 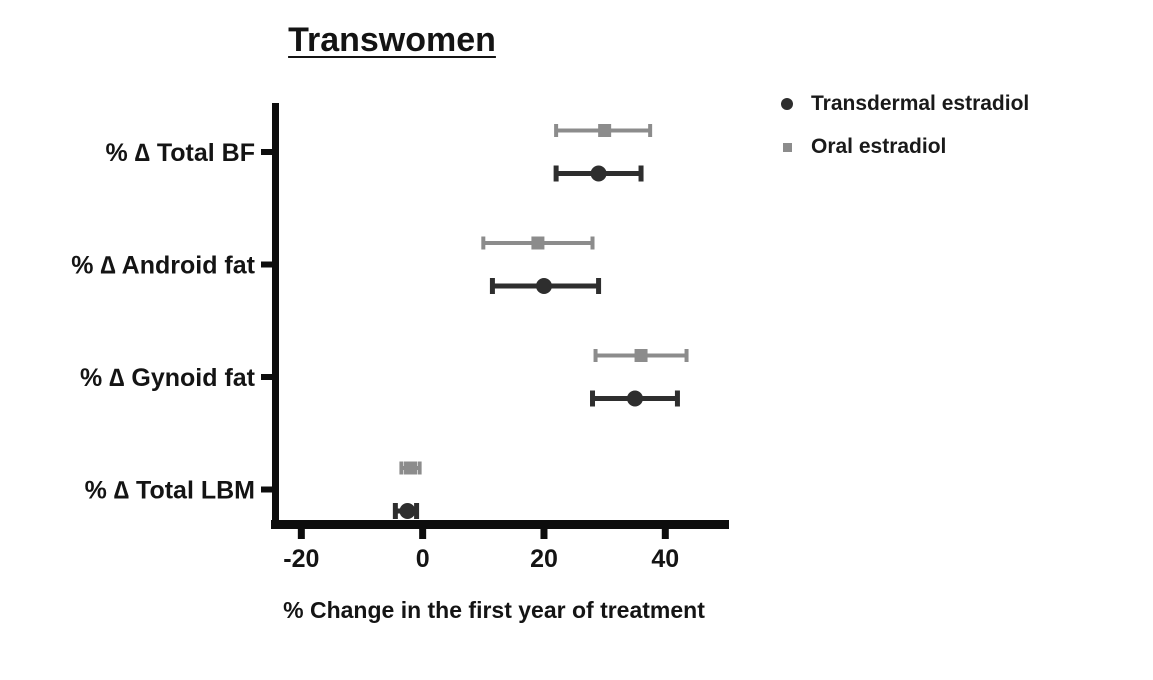 What do you see at coordinates (920, 103) in the screenshot?
I see `legend-label-transdermal: Transdermal estradiol` at bounding box center [920, 103].